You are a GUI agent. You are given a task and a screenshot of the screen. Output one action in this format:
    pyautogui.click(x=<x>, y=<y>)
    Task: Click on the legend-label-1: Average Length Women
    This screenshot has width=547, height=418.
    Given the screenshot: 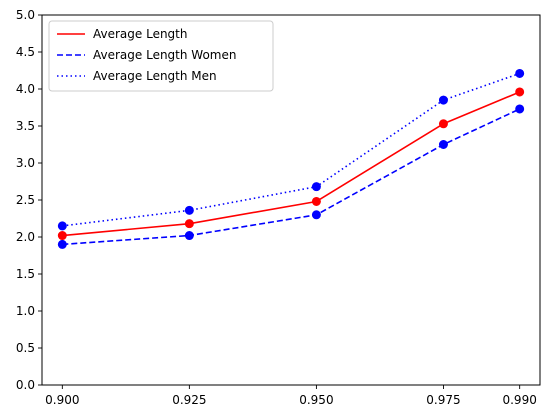 What is the action you would take?
    pyautogui.click(x=164, y=55)
    